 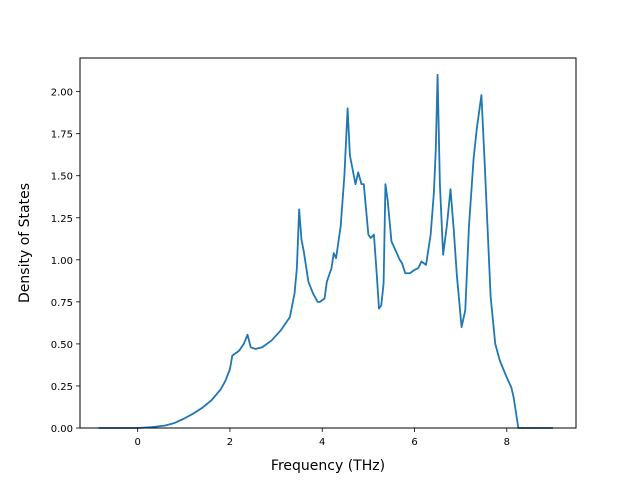 I want to click on y-axis-label: Density of States, so click(x=25, y=243).